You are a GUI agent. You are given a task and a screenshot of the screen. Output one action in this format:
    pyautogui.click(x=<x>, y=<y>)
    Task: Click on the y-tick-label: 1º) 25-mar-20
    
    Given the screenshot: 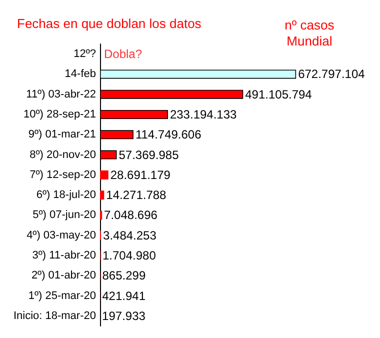 What is the action you would take?
    pyautogui.click(x=62, y=296)
    